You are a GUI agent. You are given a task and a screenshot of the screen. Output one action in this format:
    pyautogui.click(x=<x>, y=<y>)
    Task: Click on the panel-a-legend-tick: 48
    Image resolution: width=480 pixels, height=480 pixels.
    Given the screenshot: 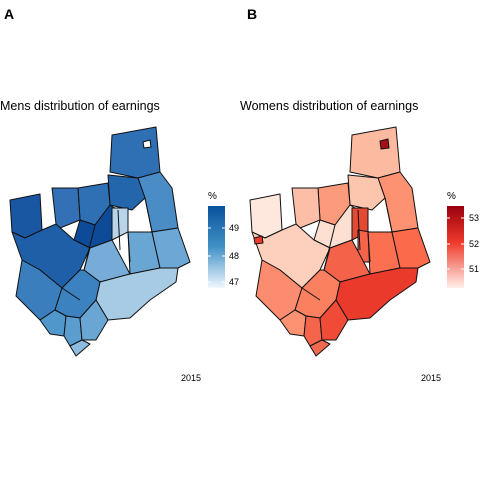 What is the action you would take?
    pyautogui.click(x=234, y=256)
    